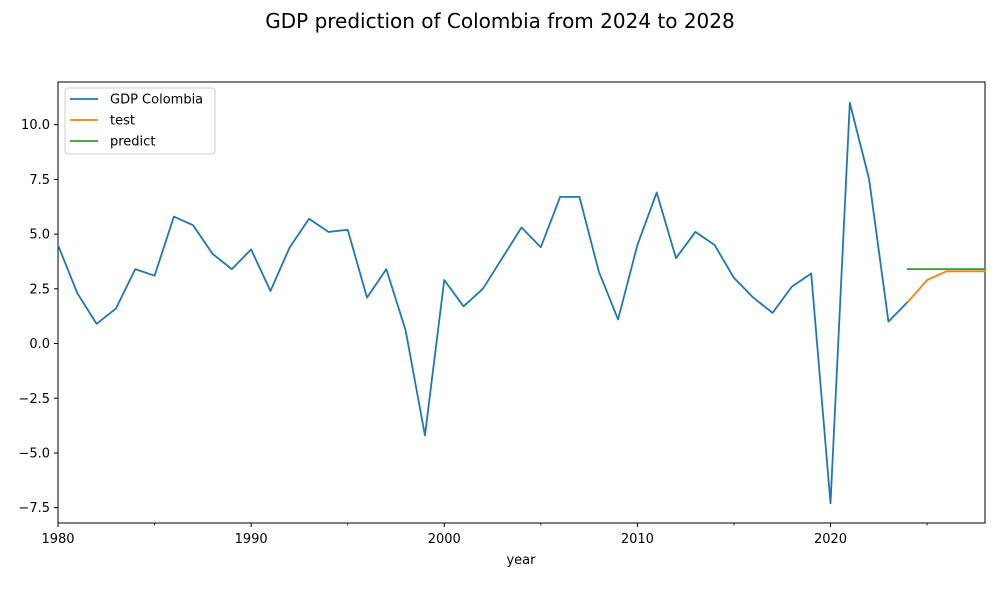  I want to click on series-line-test, so click(946, 287).